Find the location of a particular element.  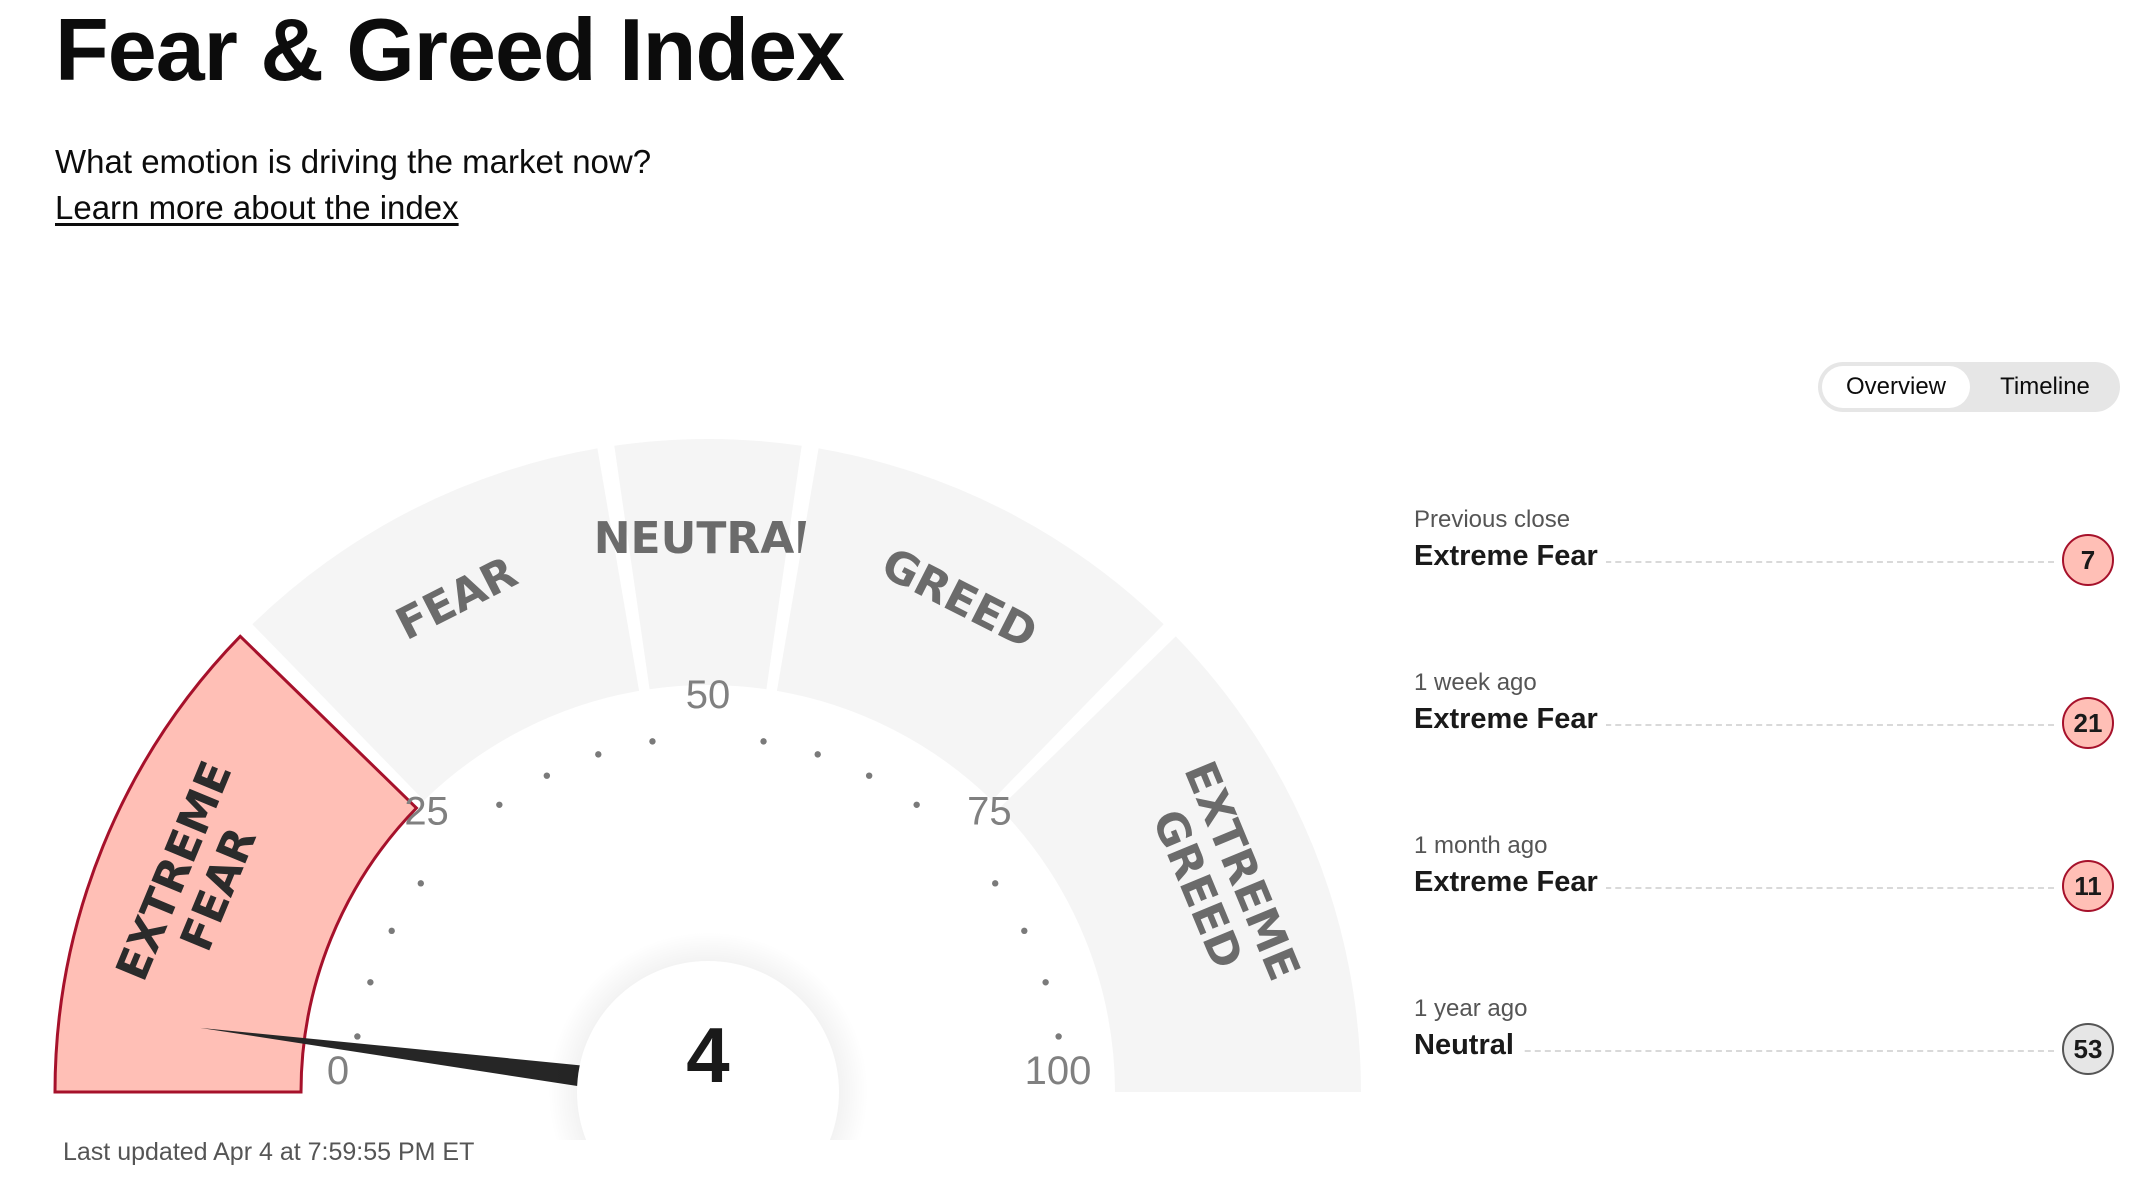

history-value-badge: 21 is located at coordinates (2088, 723).